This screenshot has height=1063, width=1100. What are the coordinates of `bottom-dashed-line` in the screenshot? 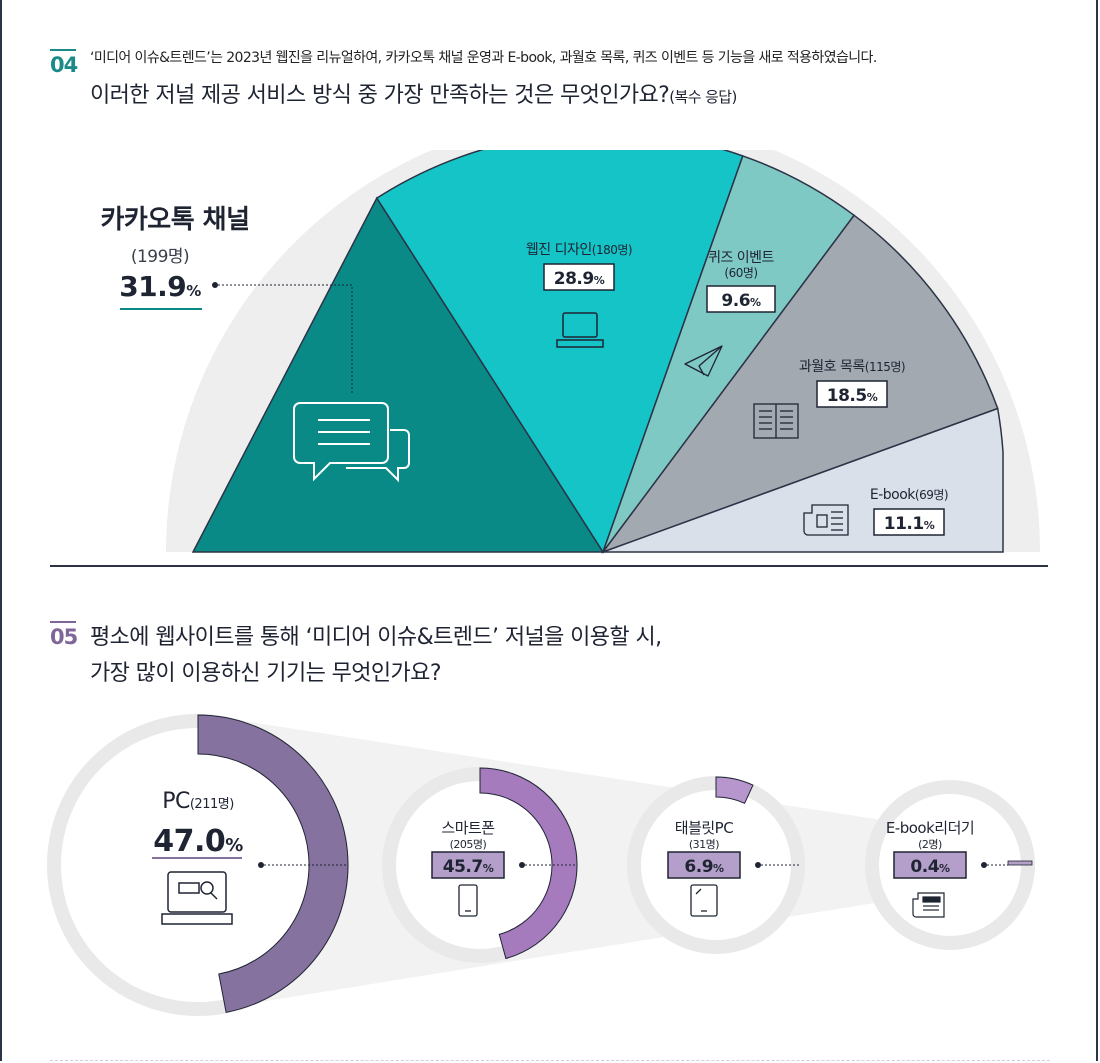 It's located at (550, 1060).